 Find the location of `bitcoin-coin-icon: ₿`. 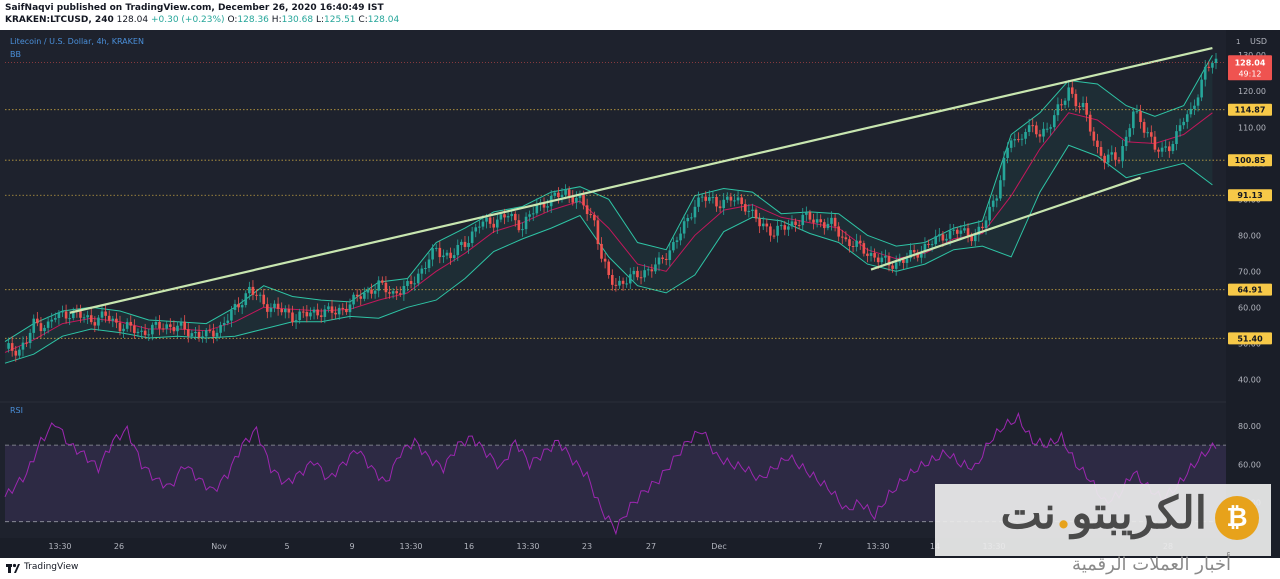

bitcoin-coin-icon: ₿ is located at coordinates (1237, 518).